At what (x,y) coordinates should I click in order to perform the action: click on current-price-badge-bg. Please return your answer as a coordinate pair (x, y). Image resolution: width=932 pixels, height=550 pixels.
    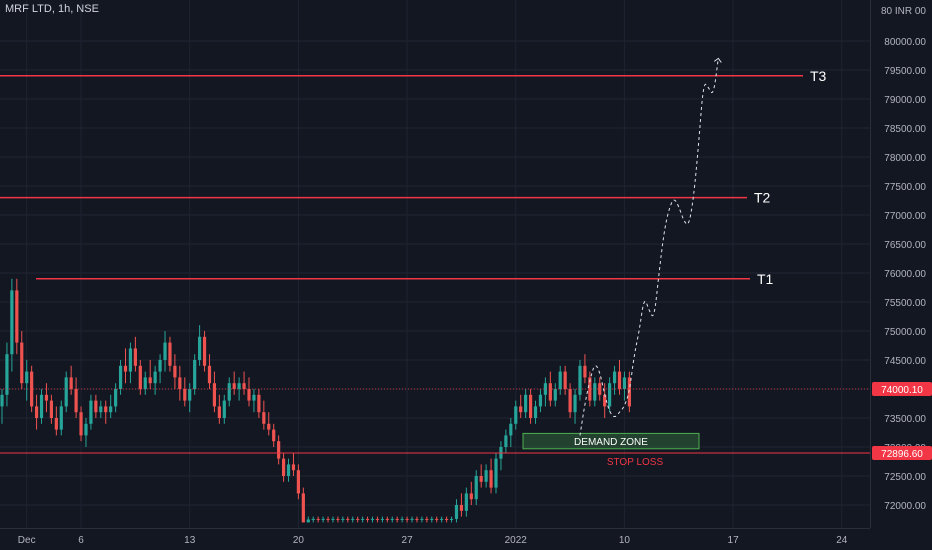
    Looking at the image, I should click on (902, 388).